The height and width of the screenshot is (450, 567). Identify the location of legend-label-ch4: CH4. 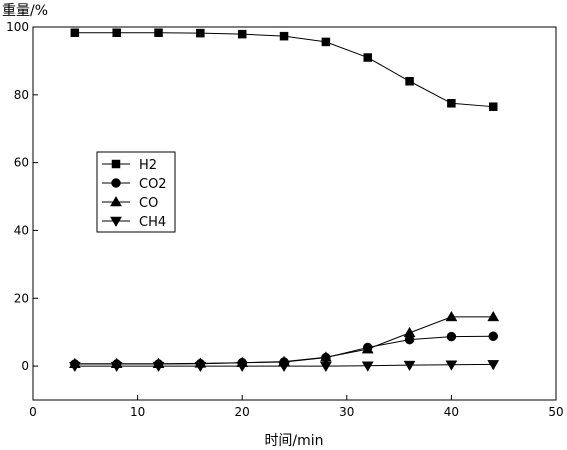
(152, 222).